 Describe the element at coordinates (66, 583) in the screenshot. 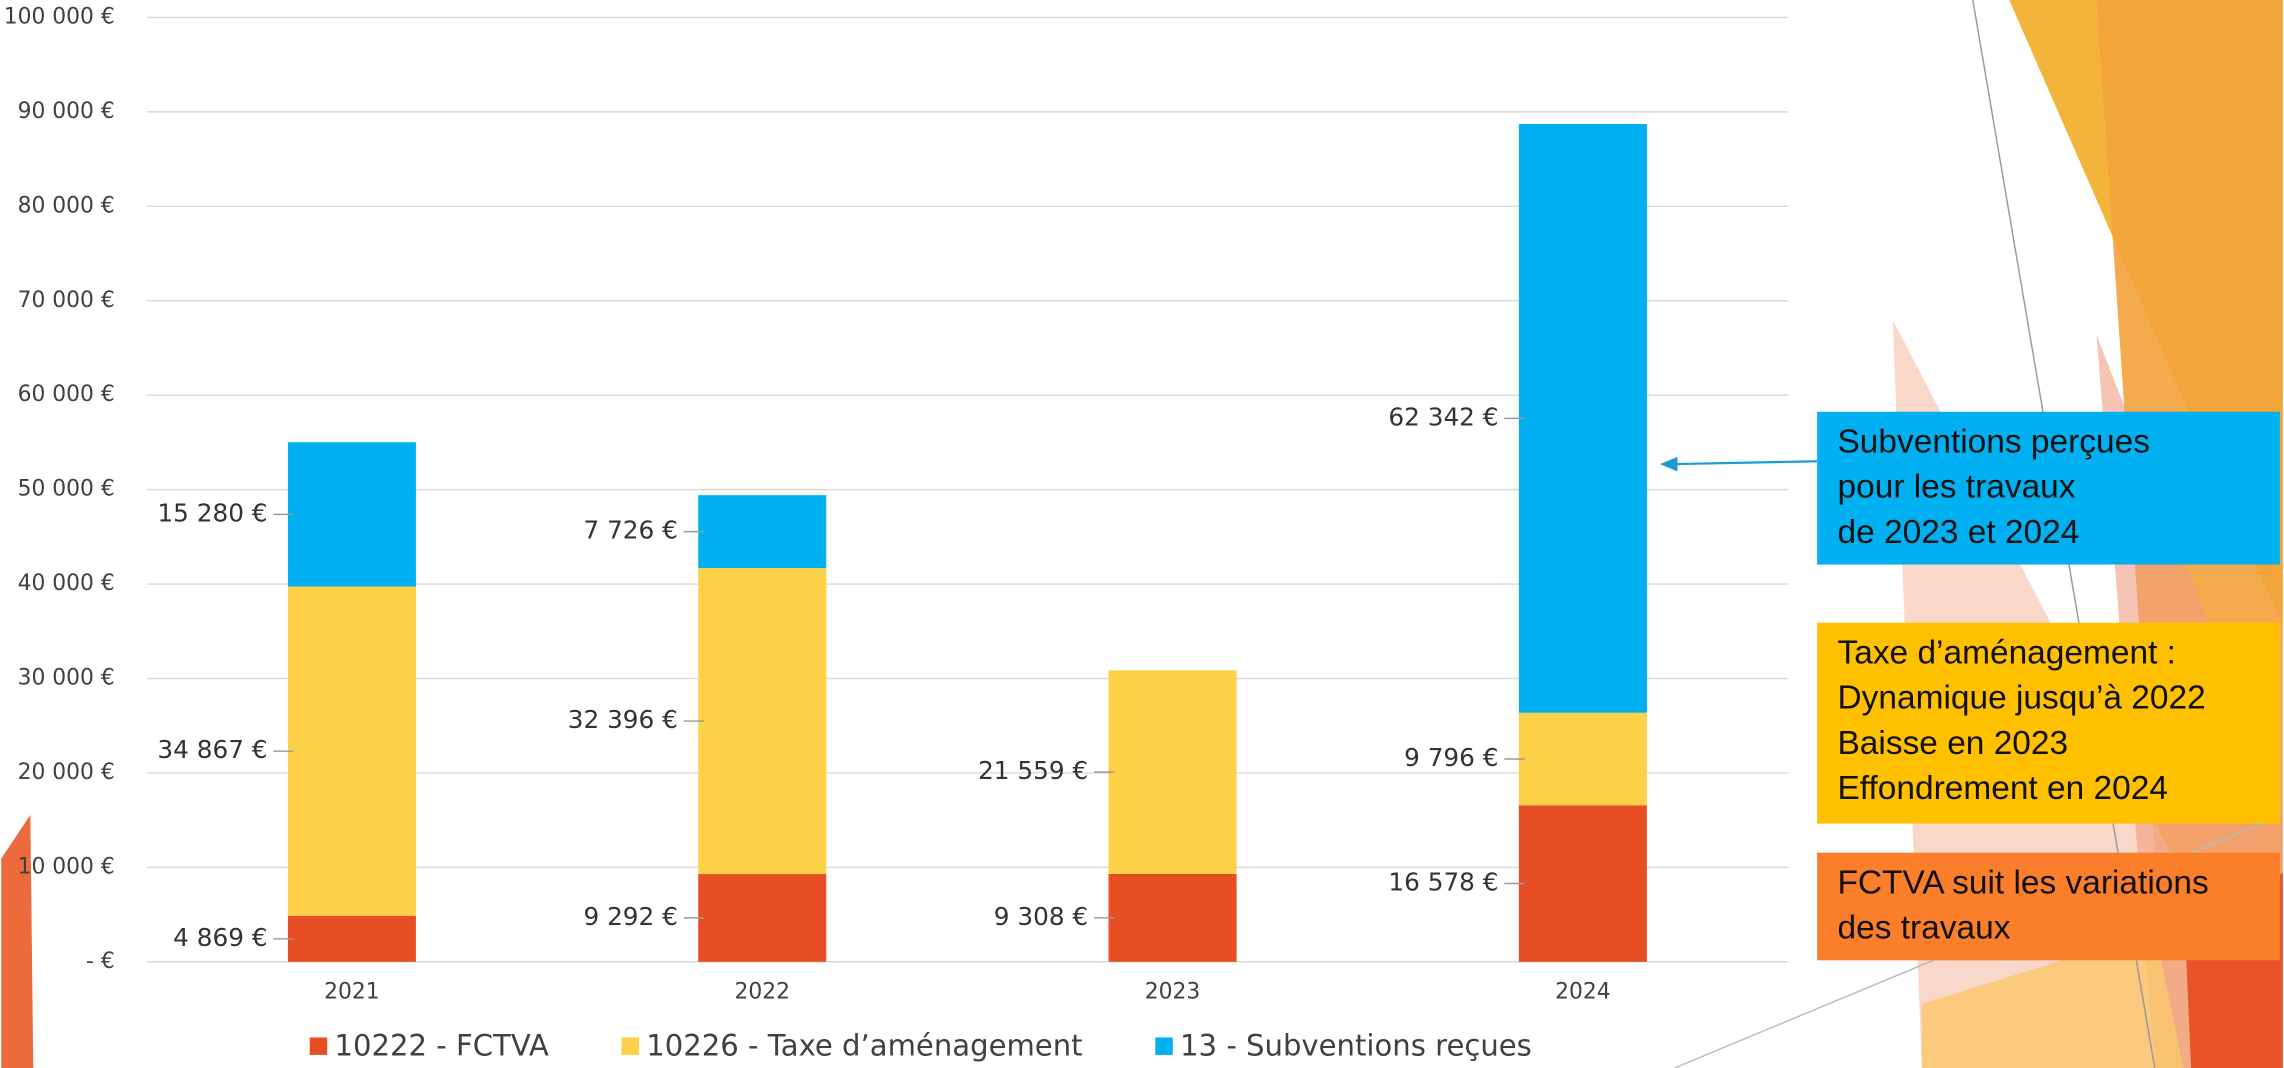

I see `y-tick-label: 40 000 €` at that location.